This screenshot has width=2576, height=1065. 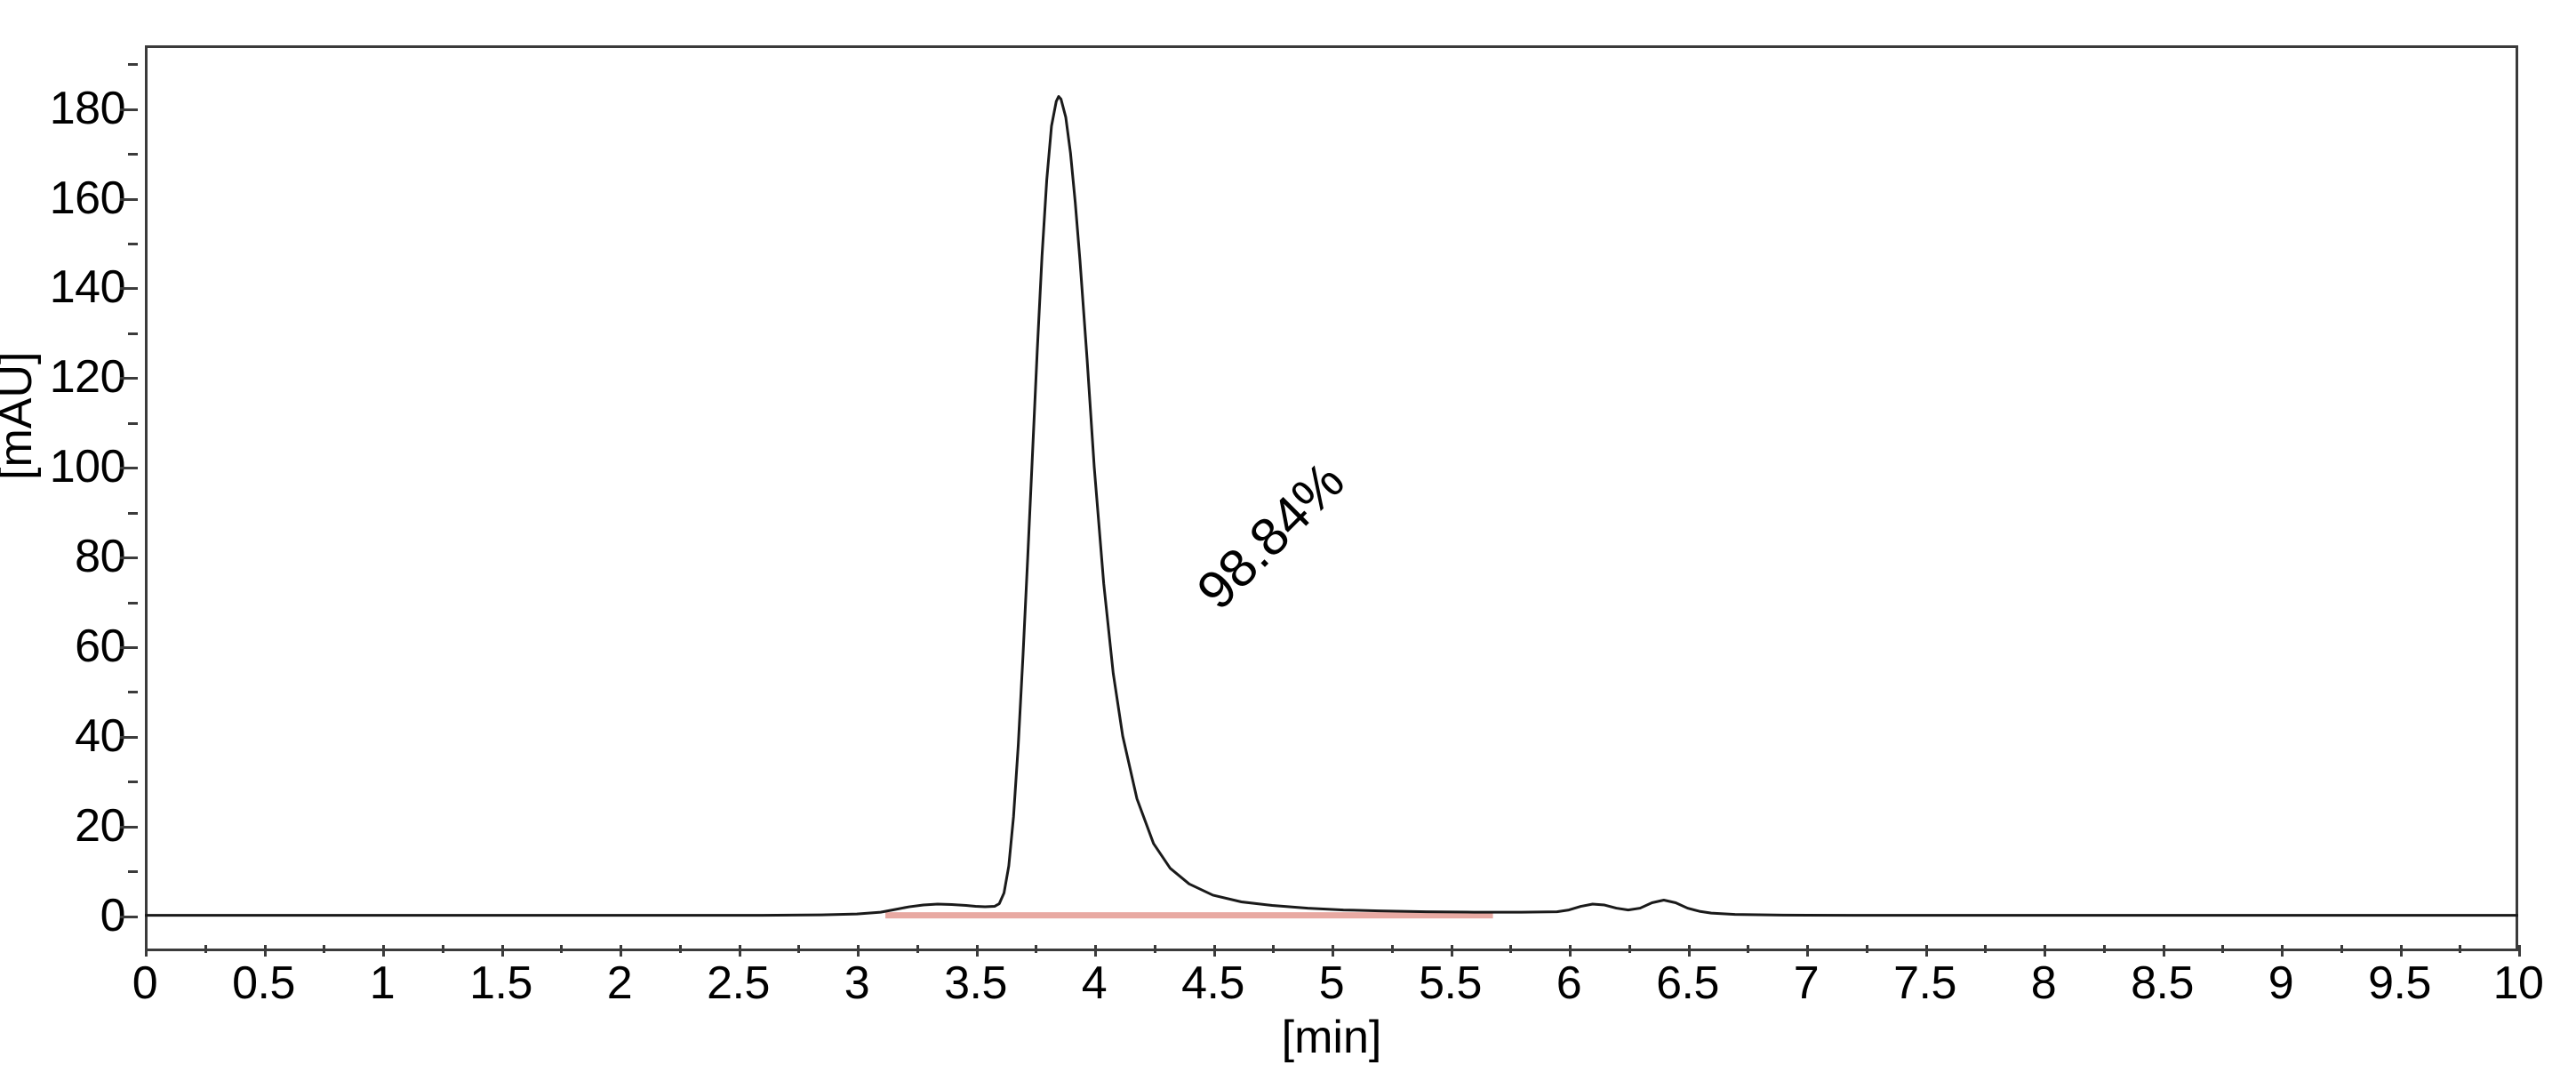 What do you see at coordinates (1094, 983) in the screenshot?
I see `x-tick-label: 4` at bounding box center [1094, 983].